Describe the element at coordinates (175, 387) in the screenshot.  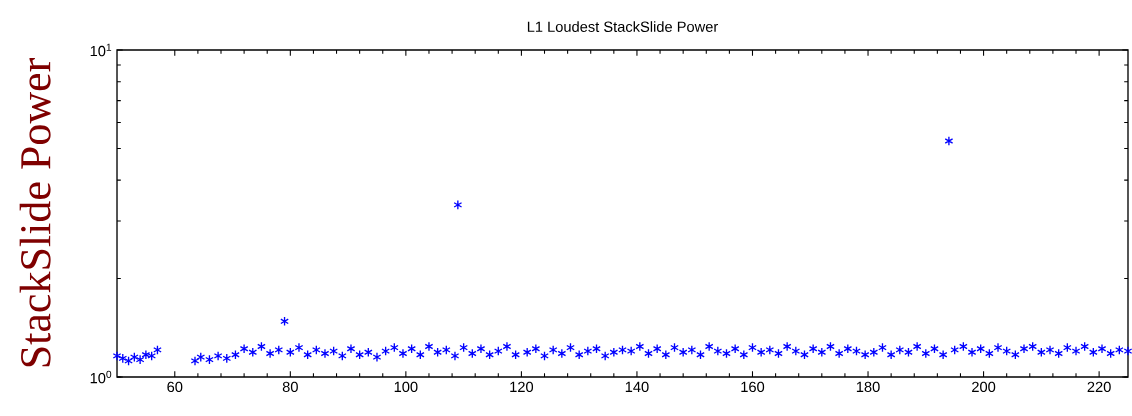
I see `x-tick-label: 60` at that location.